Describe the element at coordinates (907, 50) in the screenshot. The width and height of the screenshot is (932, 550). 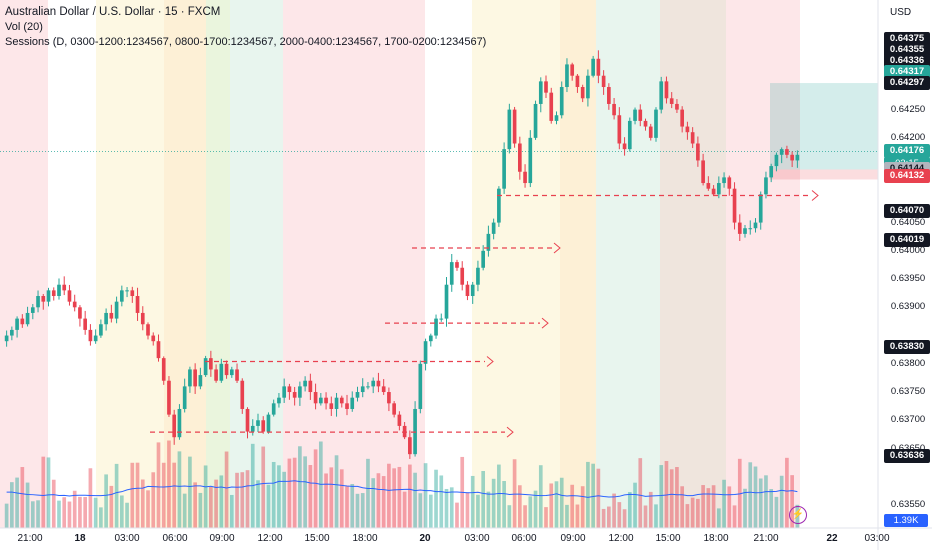
I see `price-label-badge: 0.64355` at that location.